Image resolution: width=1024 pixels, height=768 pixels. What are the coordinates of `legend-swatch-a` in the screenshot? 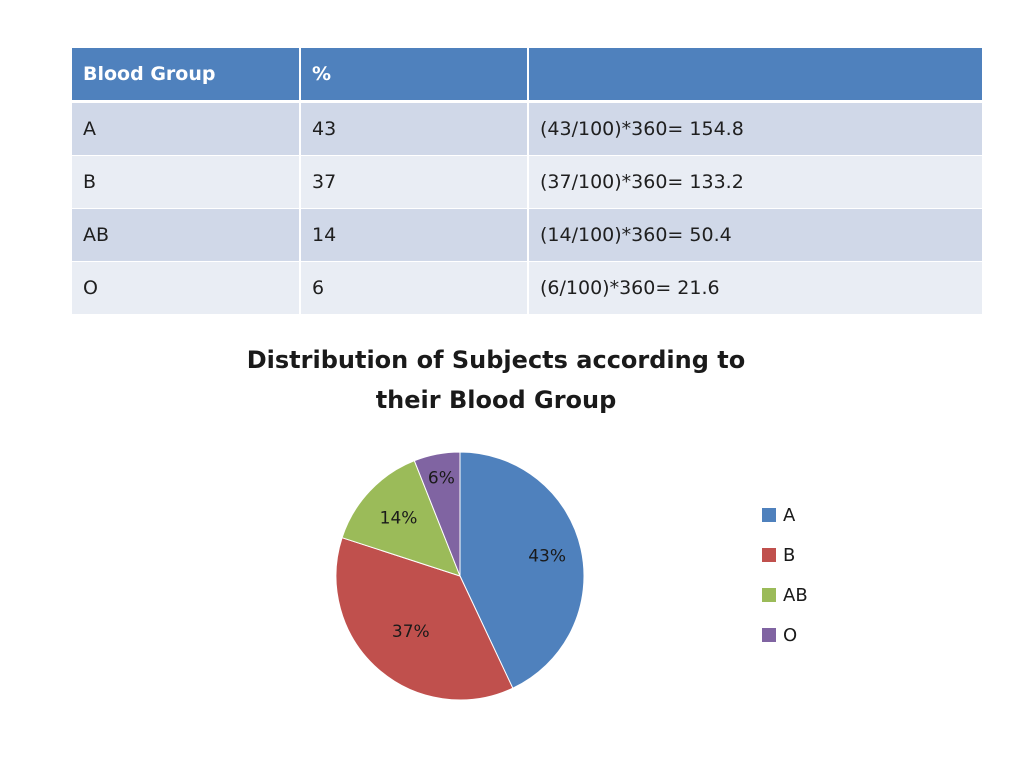 It's located at (769, 515).